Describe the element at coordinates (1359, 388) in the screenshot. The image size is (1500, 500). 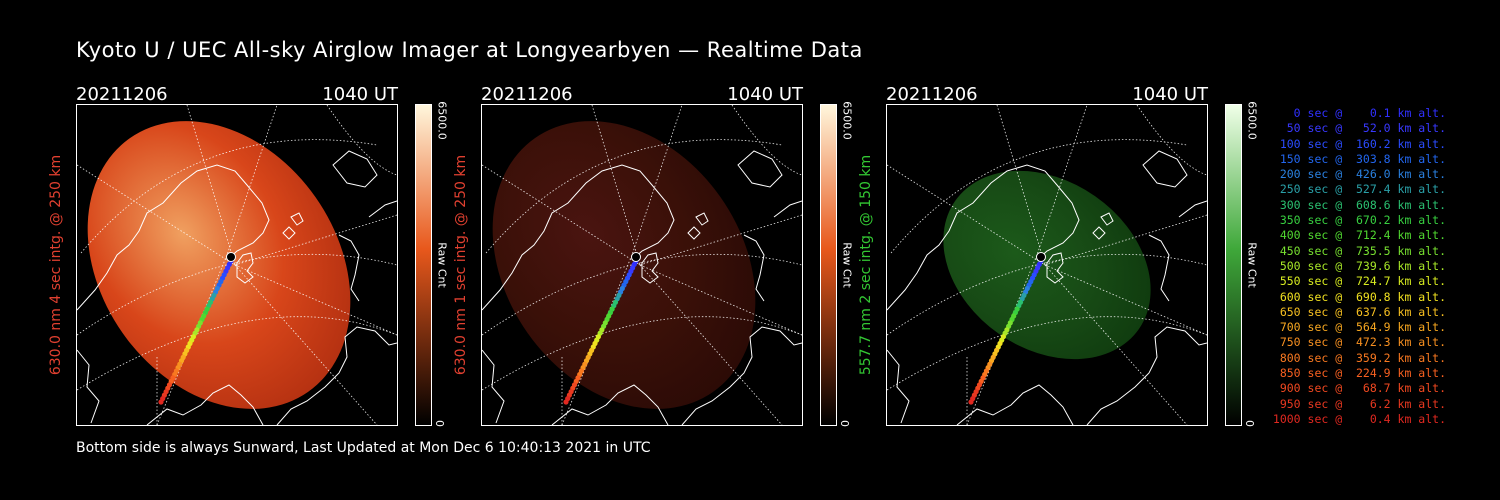
I see `legend-row: 900 sec @ 68.7 km alt.` at that location.